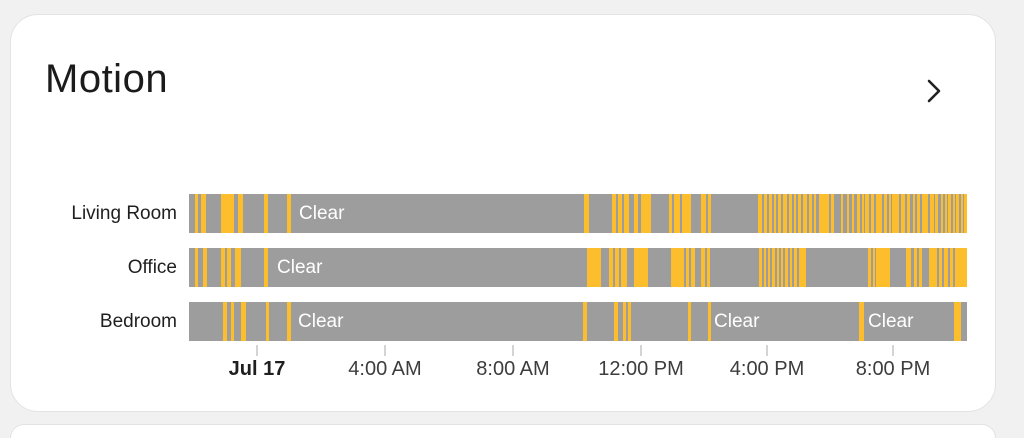 This screenshot has height=438, width=1024. Describe the element at coordinates (934, 91) in the screenshot. I see `chevron-right-icon` at that location.